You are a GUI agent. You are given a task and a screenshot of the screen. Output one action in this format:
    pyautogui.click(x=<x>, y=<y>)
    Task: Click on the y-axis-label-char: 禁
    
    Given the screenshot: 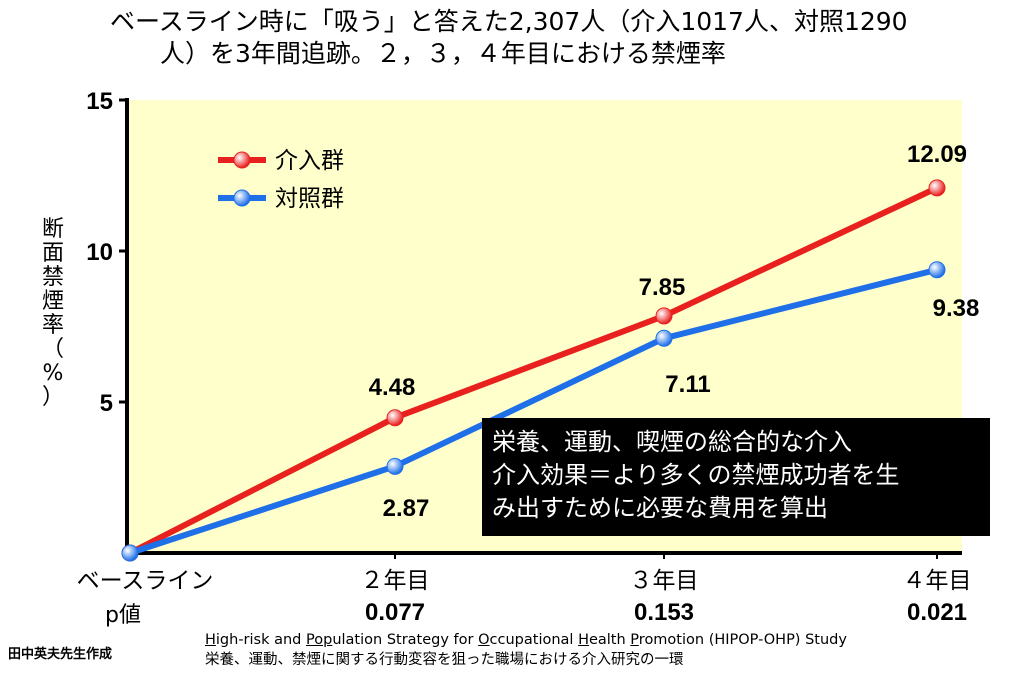 What is the action you would take?
    pyautogui.click(x=52, y=277)
    